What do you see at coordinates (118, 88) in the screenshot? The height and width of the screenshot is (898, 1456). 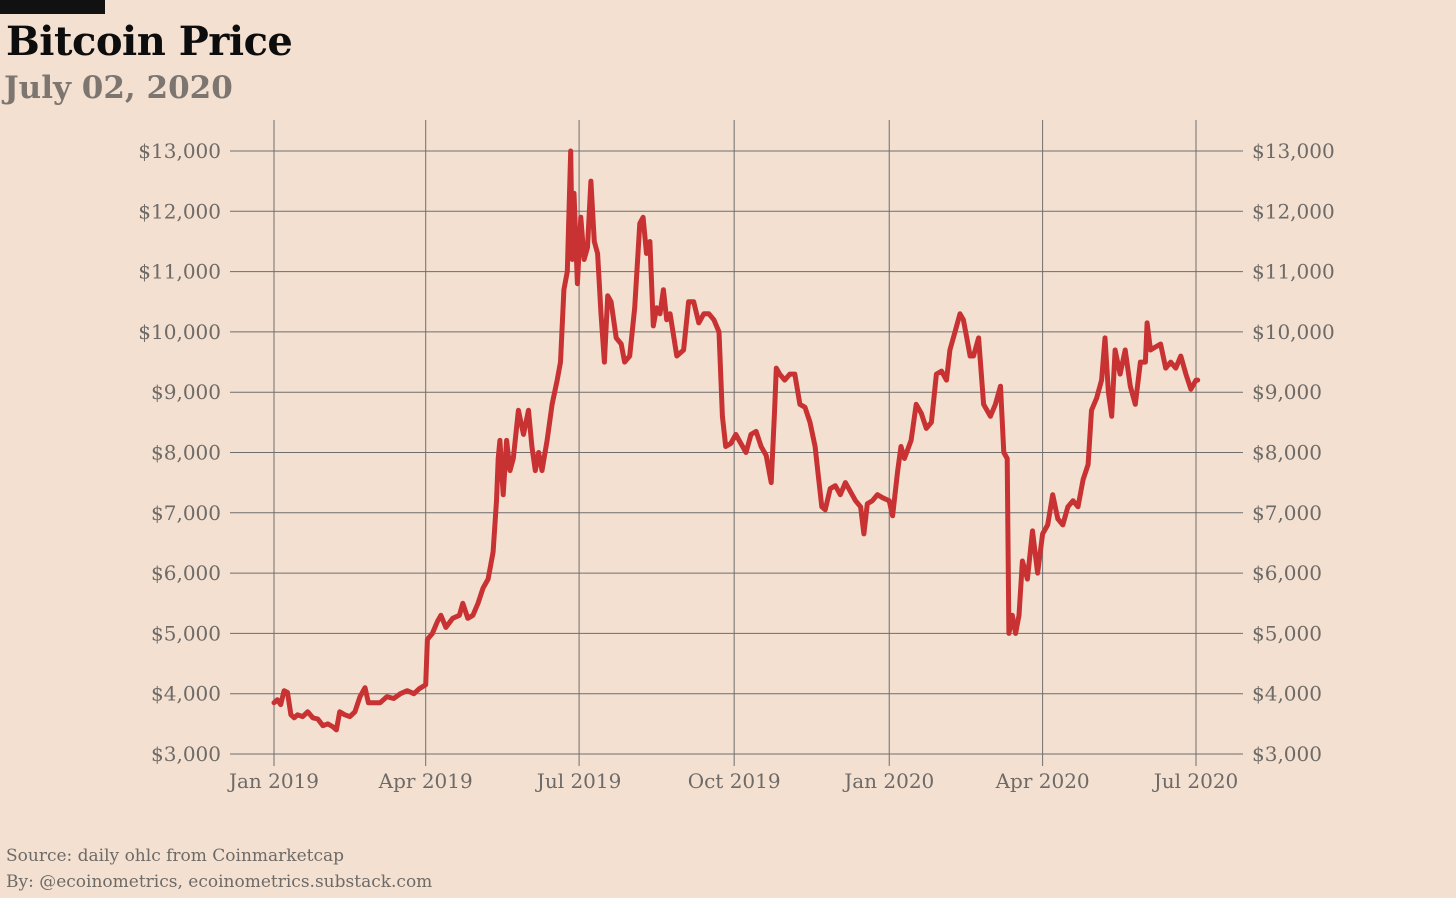 I see `chart-subtitle: July 02, 2020` at bounding box center [118, 88].